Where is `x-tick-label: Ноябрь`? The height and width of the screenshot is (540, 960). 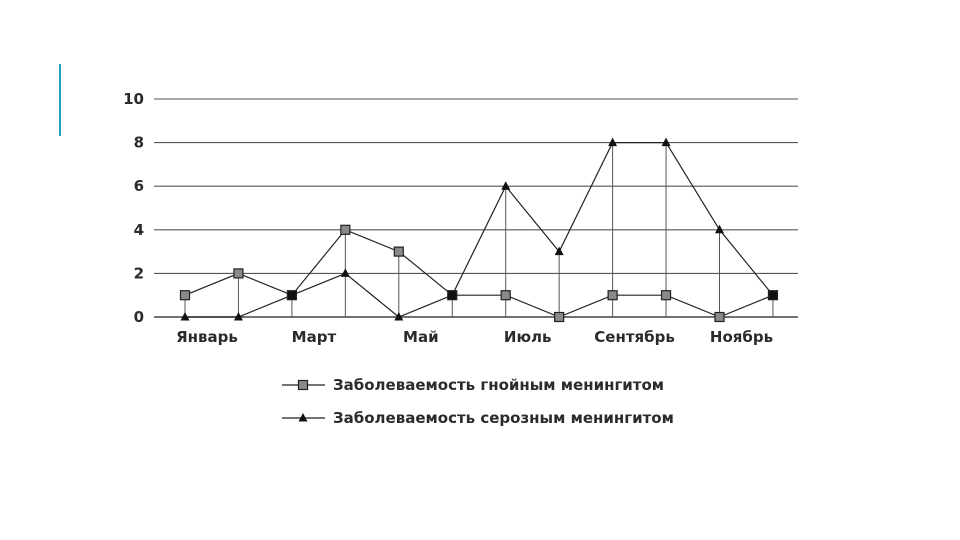 x-tick-label: Ноябрь is located at coordinates (741, 337).